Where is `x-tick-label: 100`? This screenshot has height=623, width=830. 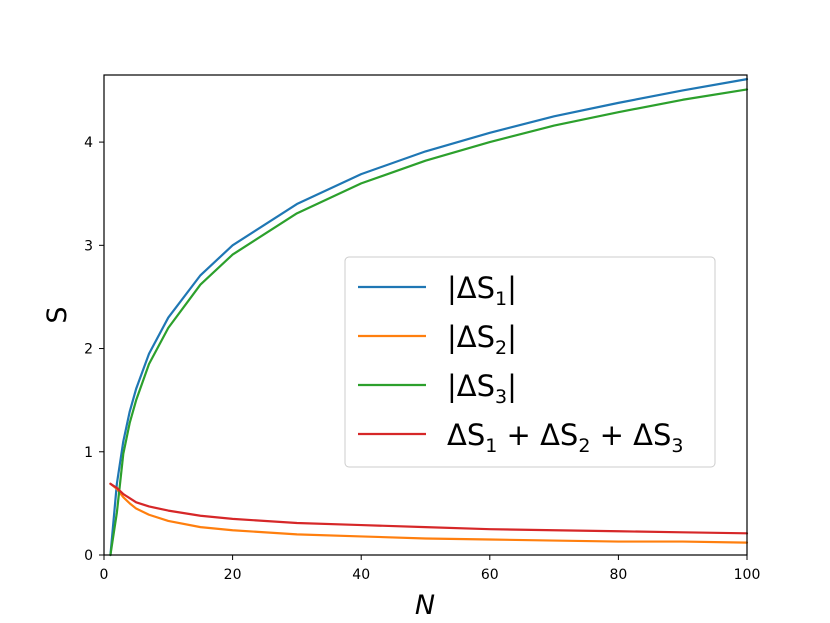
x-tick-label: 100 is located at coordinates (747, 575).